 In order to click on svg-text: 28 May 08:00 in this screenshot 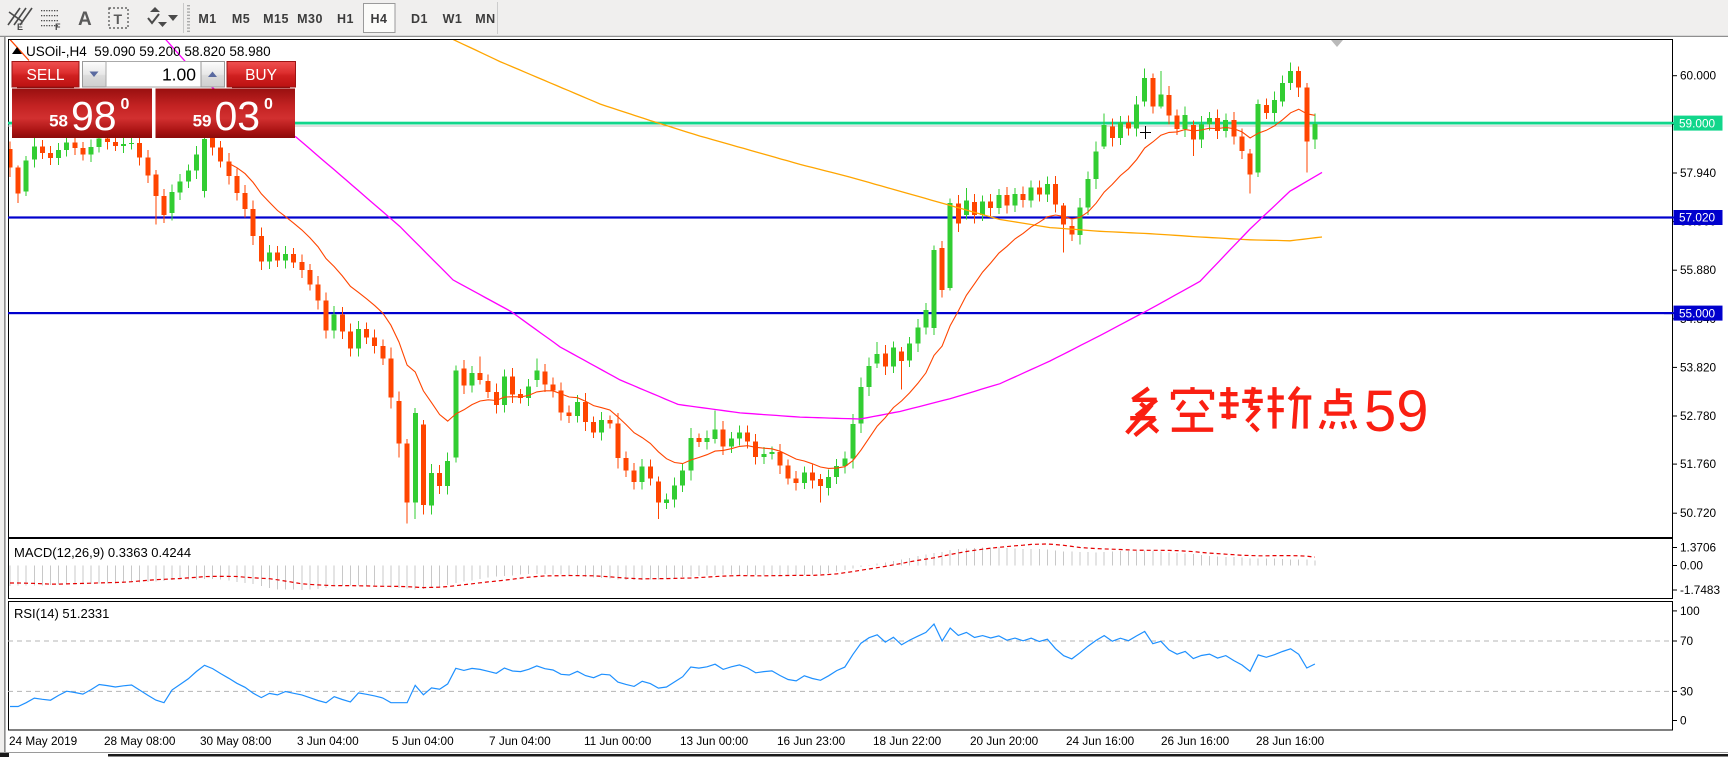, I will do `click(140, 741)`.